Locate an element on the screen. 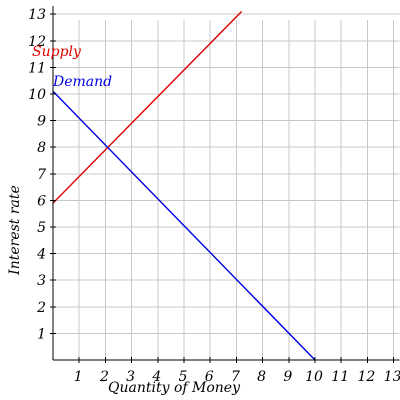  y-tick-label: 2 is located at coordinates (41, 308).